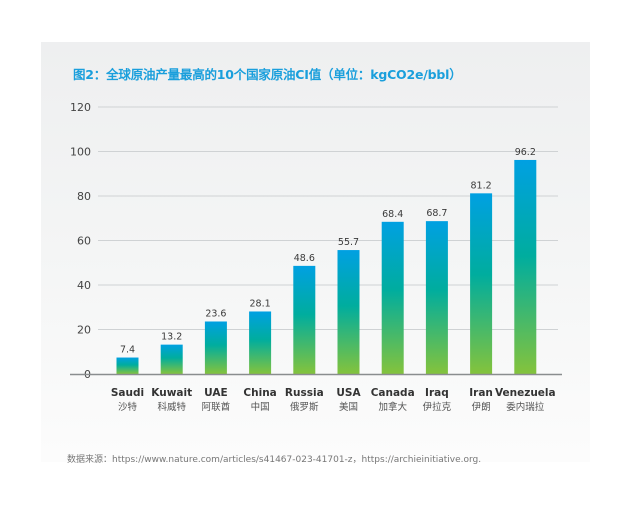 The image size is (638, 507). What do you see at coordinates (267, 74) in the screenshot?
I see `chart-title: 图2：全球原油产量最高的10个国家原油CI值（单位：kgCO2e/bbl）` at bounding box center [267, 74].